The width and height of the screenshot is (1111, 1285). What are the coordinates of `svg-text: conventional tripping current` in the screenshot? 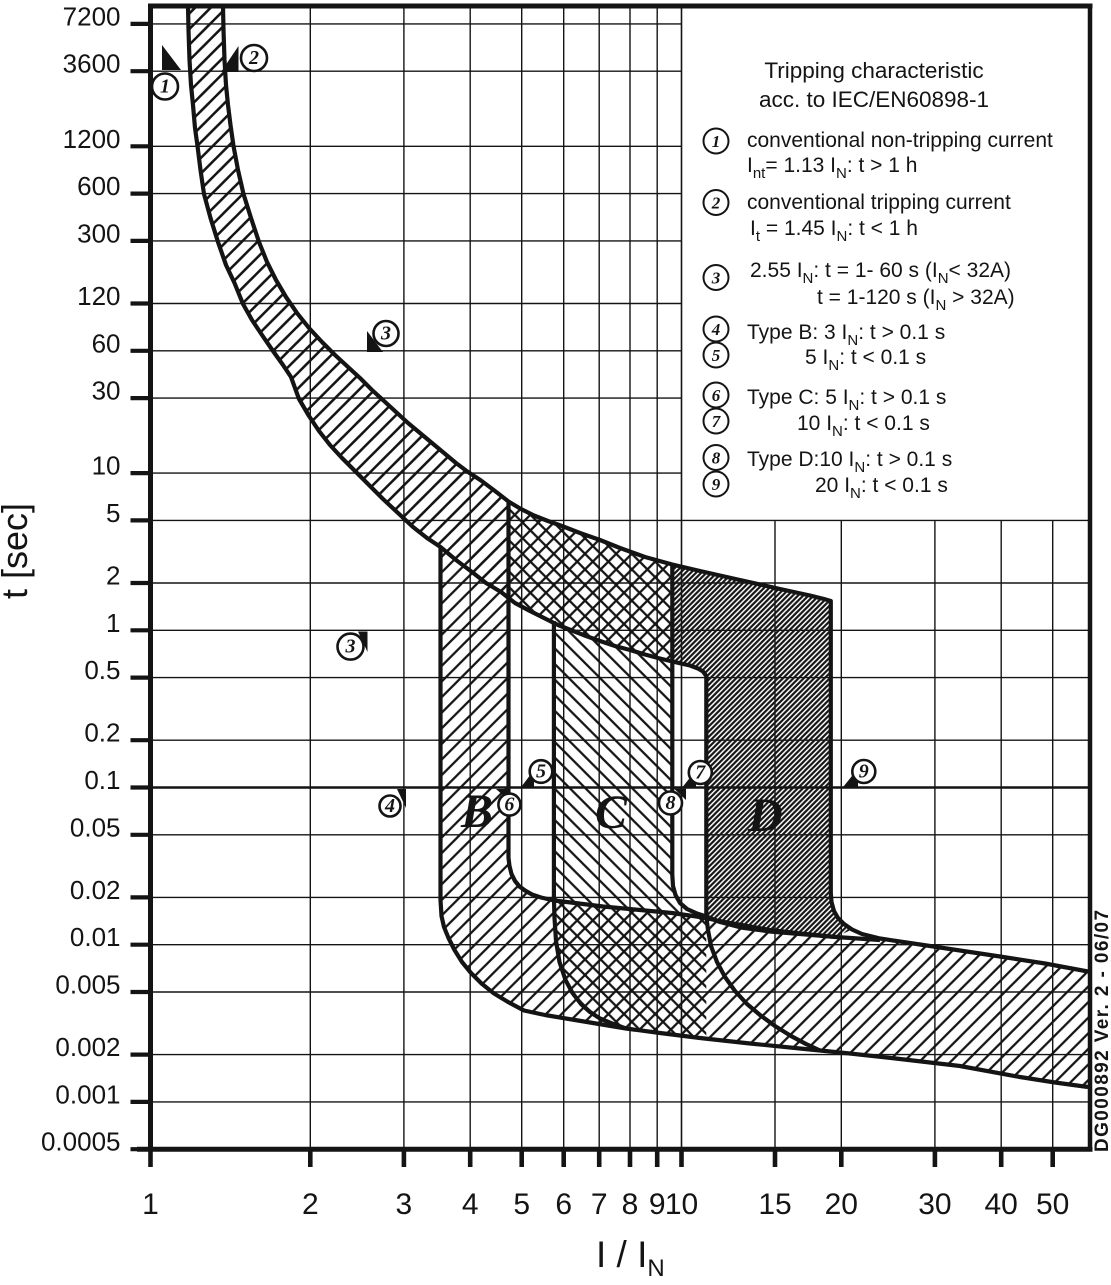 It's located at (879, 202).